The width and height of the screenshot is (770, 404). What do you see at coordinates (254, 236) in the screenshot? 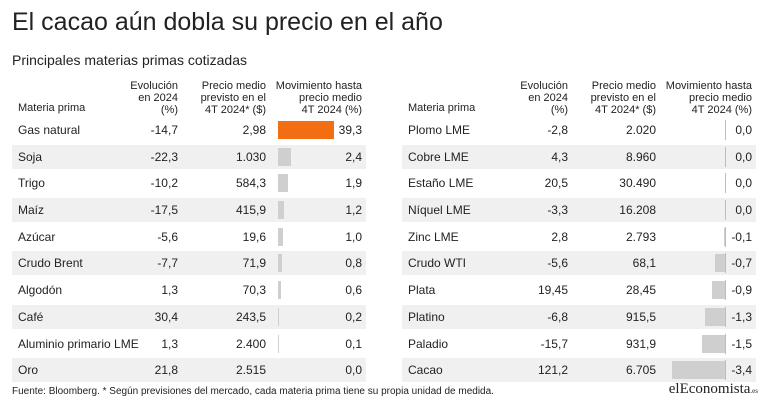
I see `row-precio: 19,6` at bounding box center [254, 236].